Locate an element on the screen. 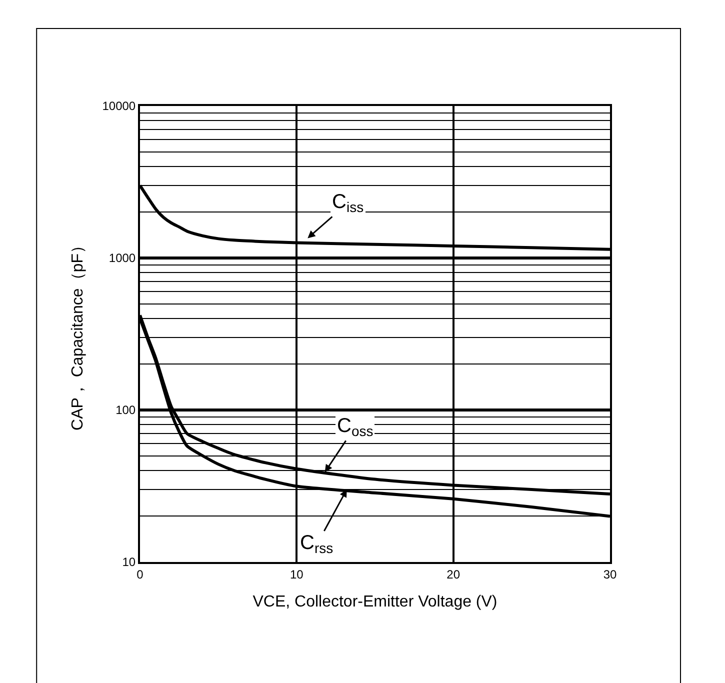 The height and width of the screenshot is (683, 725). y-axis-title: CAP， Capacitance（pF） is located at coordinates (78, 334).